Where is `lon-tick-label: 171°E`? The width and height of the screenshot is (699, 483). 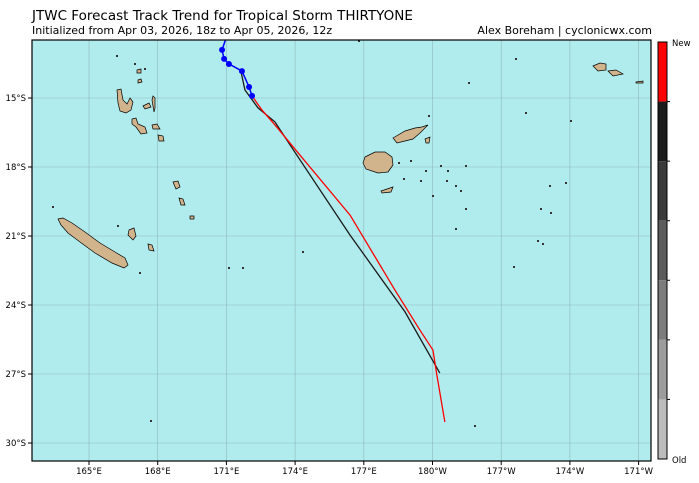
lon-tick-label: 171°E is located at coordinates (226, 472).